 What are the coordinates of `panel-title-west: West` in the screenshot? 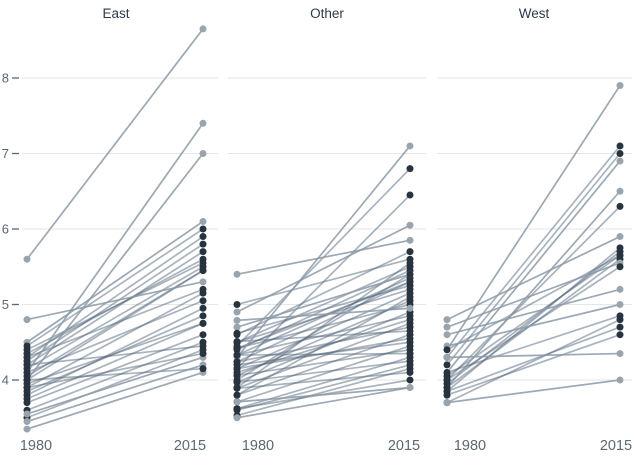 It's located at (534, 13).